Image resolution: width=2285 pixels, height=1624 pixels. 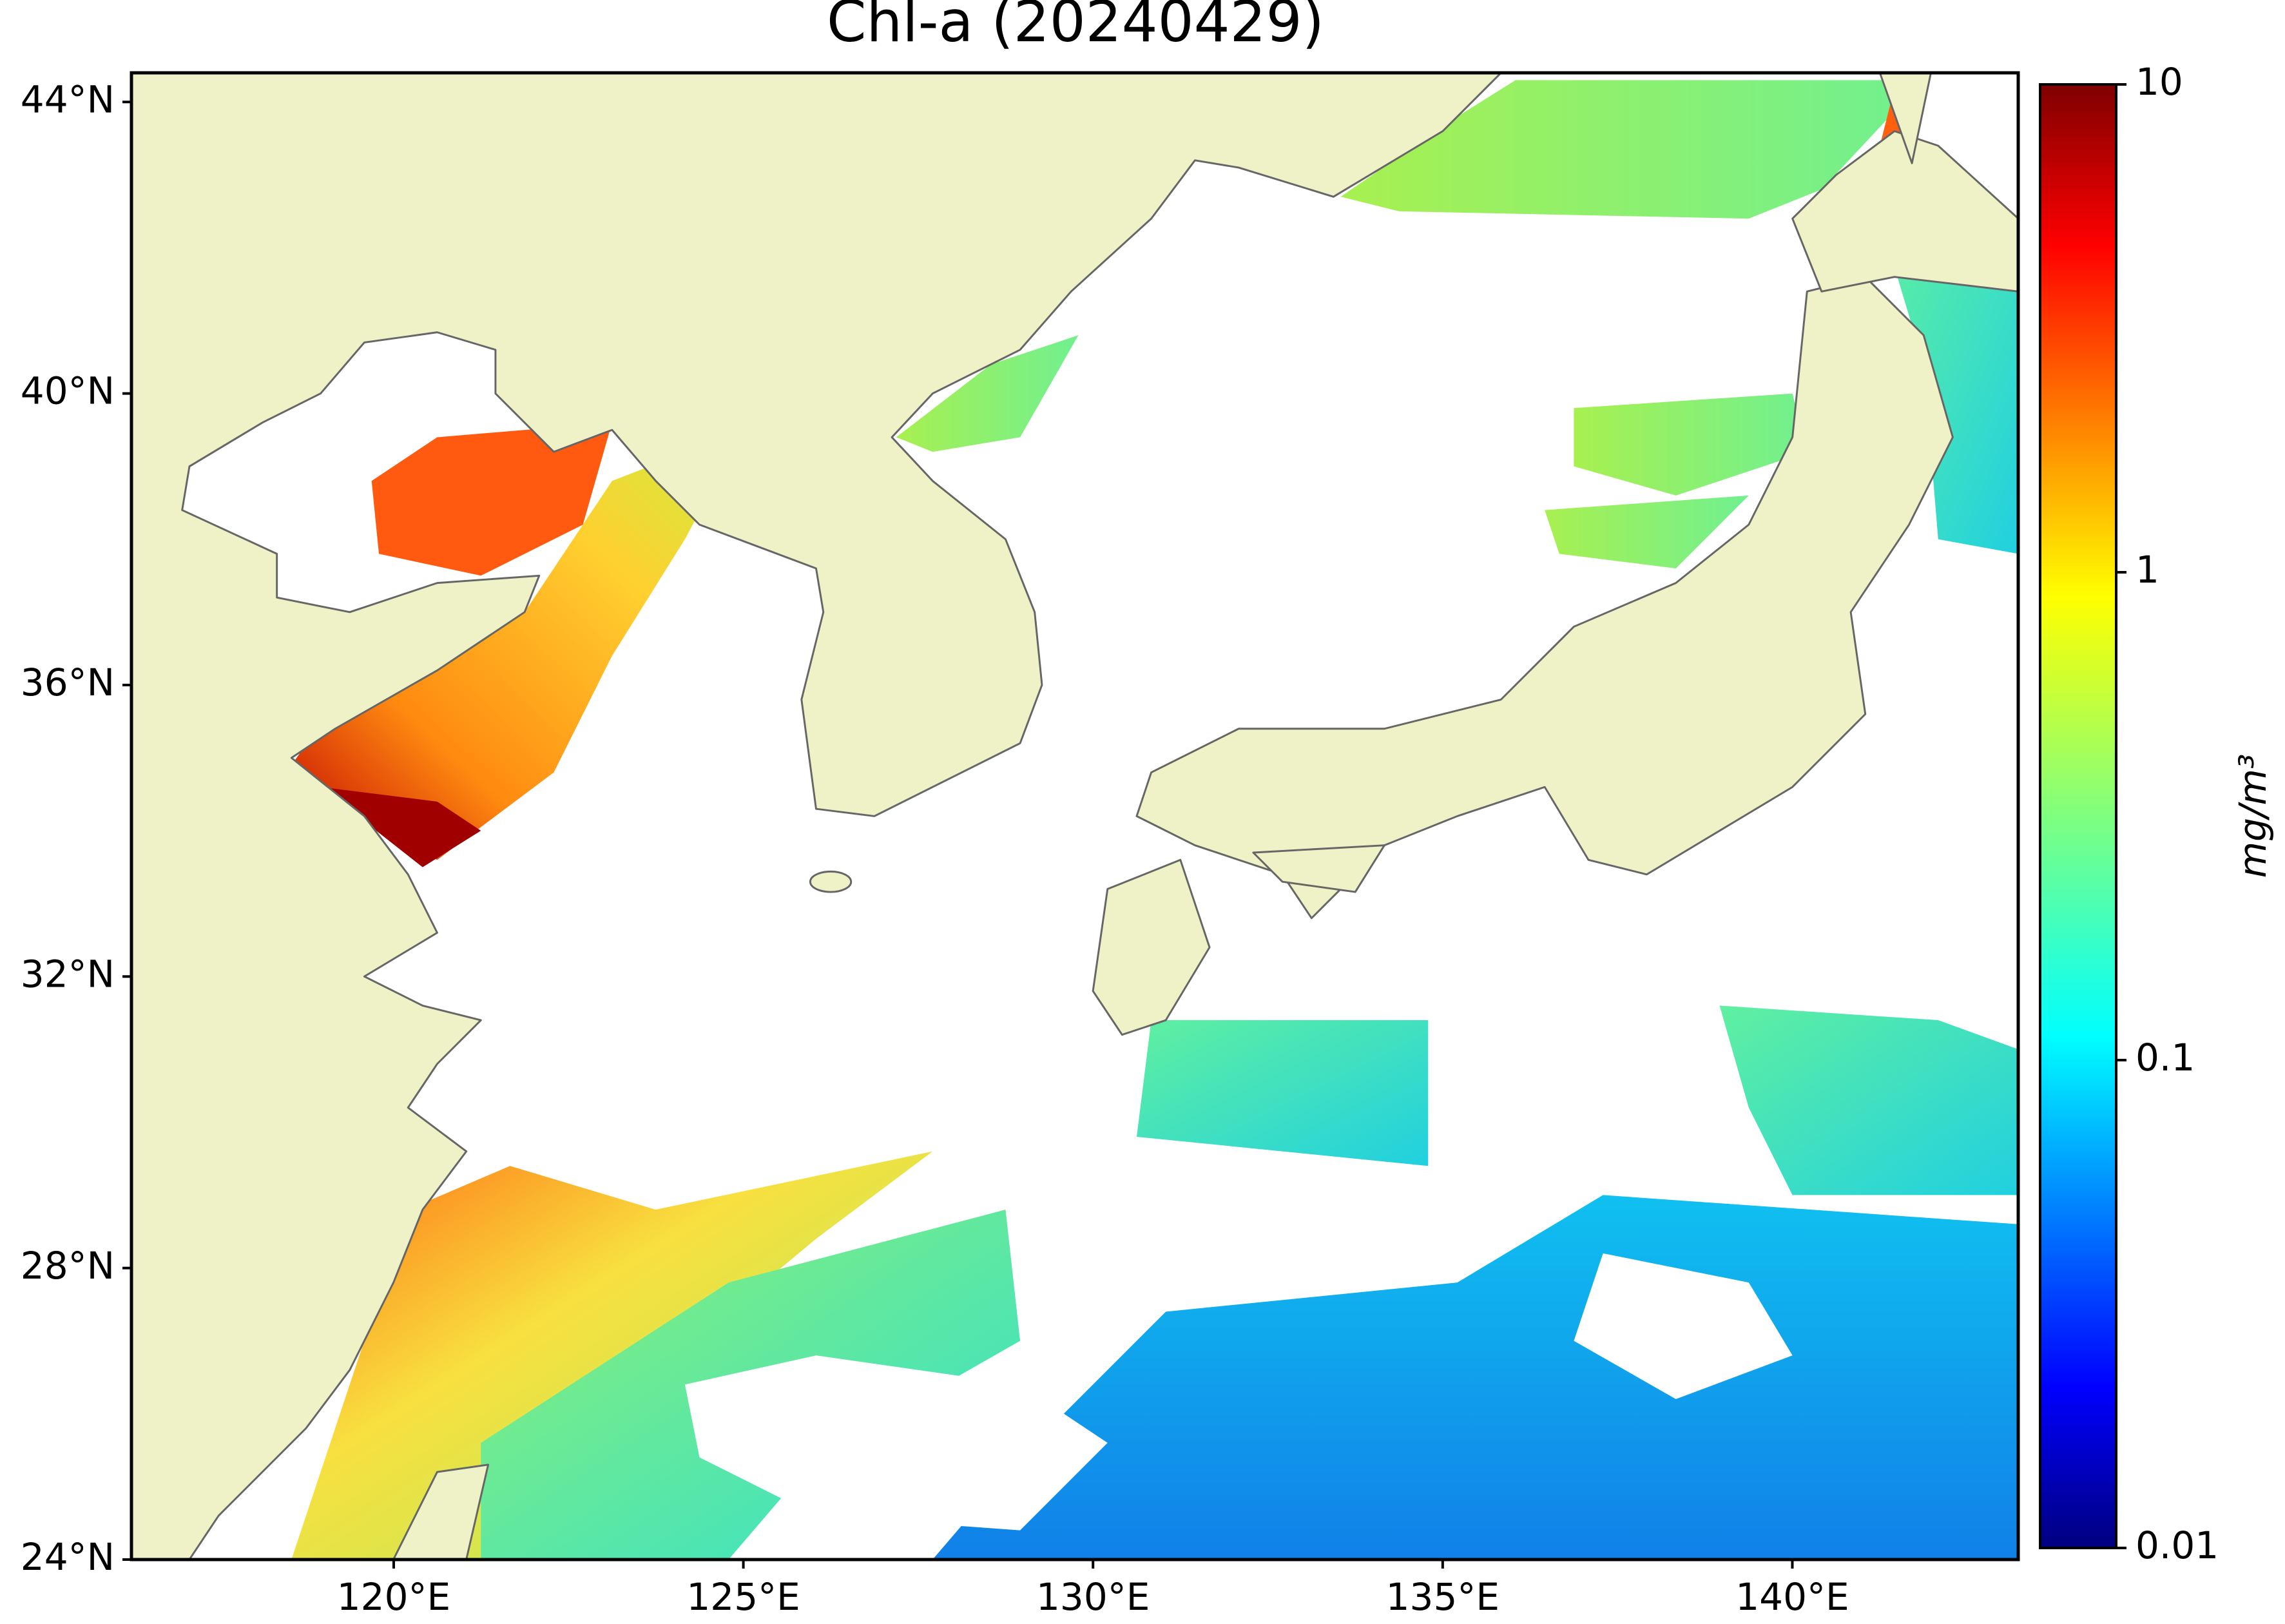 I want to click on y-tick-label: 36°N, so click(x=68, y=682).